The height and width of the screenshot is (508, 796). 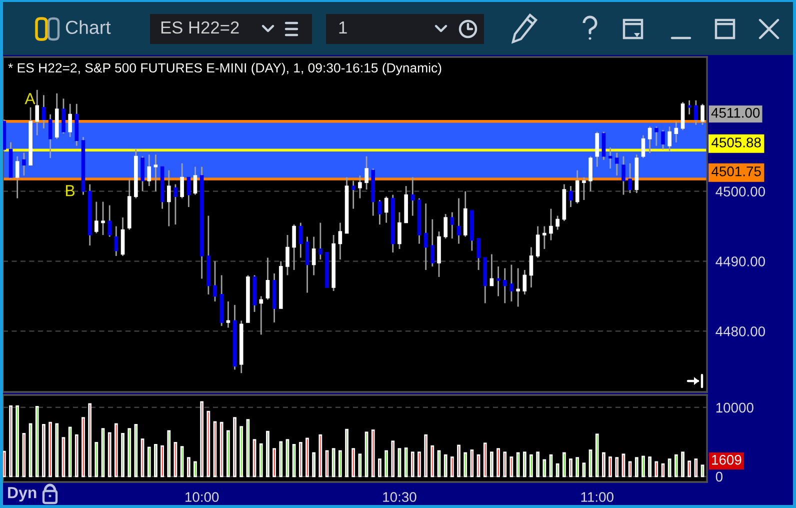 I want to click on annotation: B, so click(x=70, y=190).